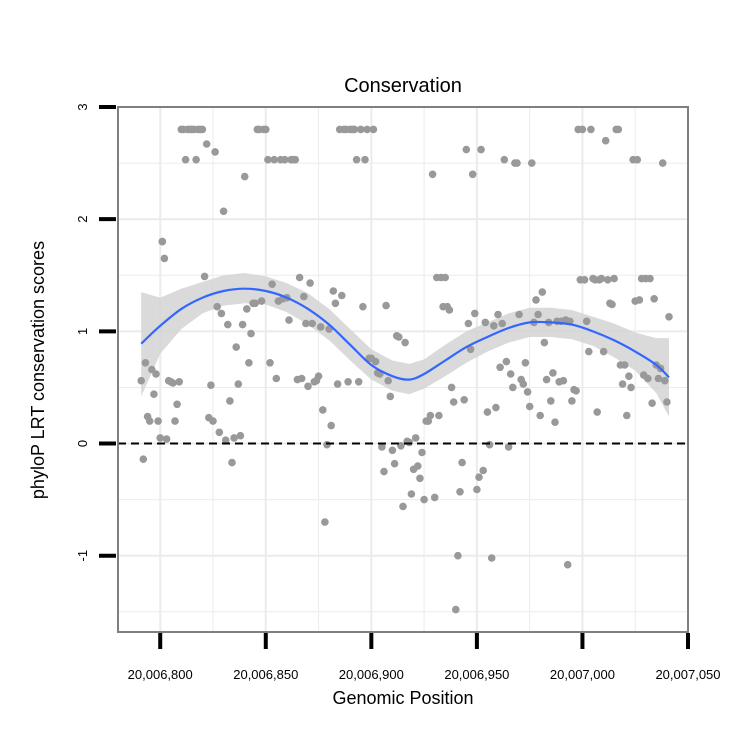 The height and width of the screenshot is (750, 750). What do you see at coordinates (582, 674) in the screenshot?
I see `x-tick-label: 20,007,000` at bounding box center [582, 674].